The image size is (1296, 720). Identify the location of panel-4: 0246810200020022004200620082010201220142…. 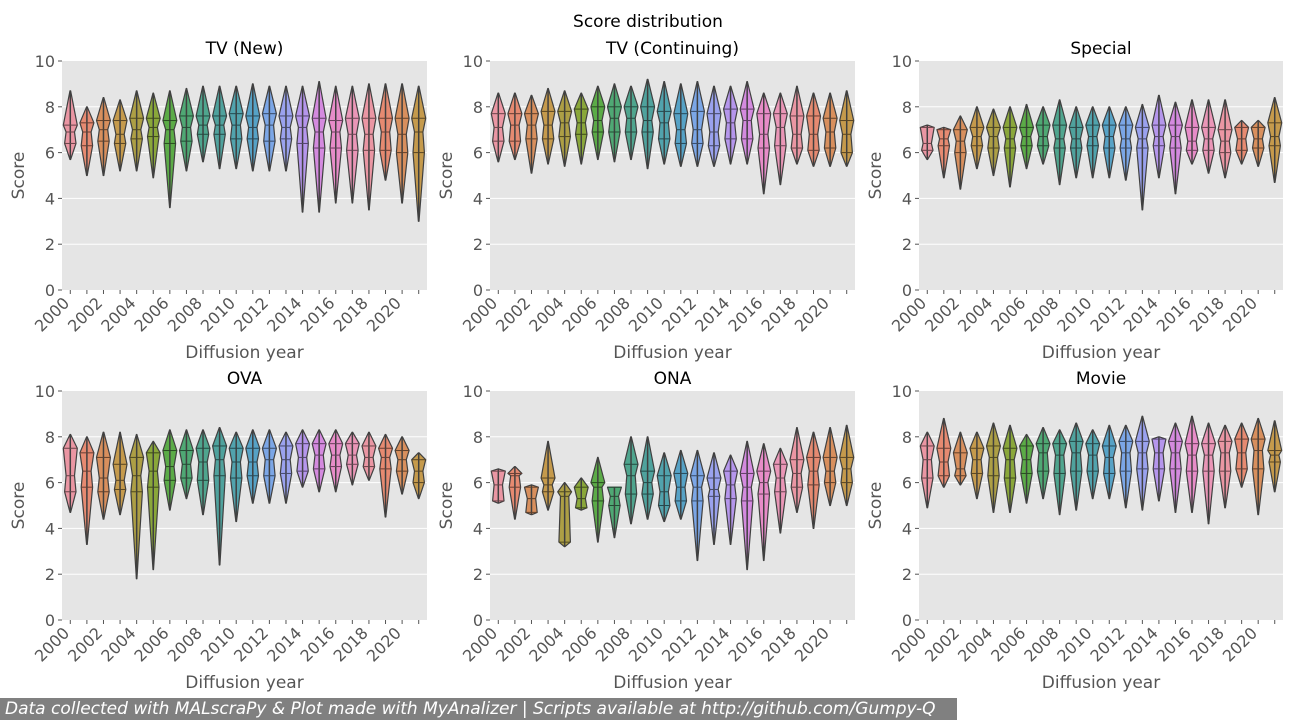
(218, 531).